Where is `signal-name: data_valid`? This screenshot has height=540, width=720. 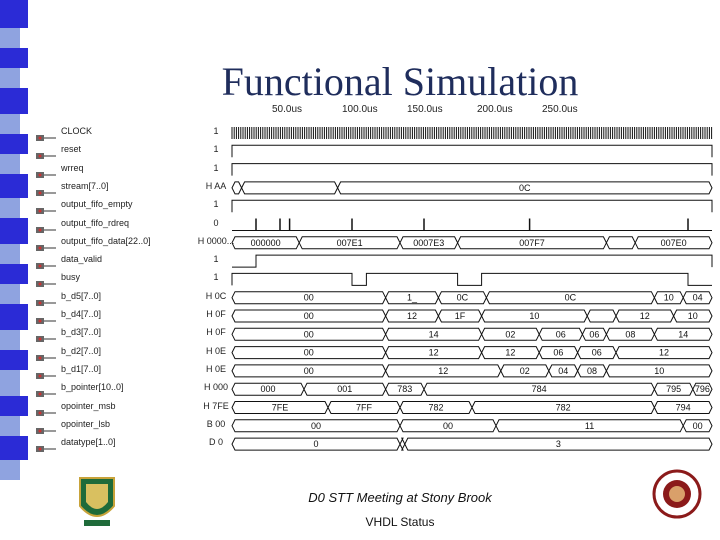
signal-name: data_valid is located at coordinates (82, 259).